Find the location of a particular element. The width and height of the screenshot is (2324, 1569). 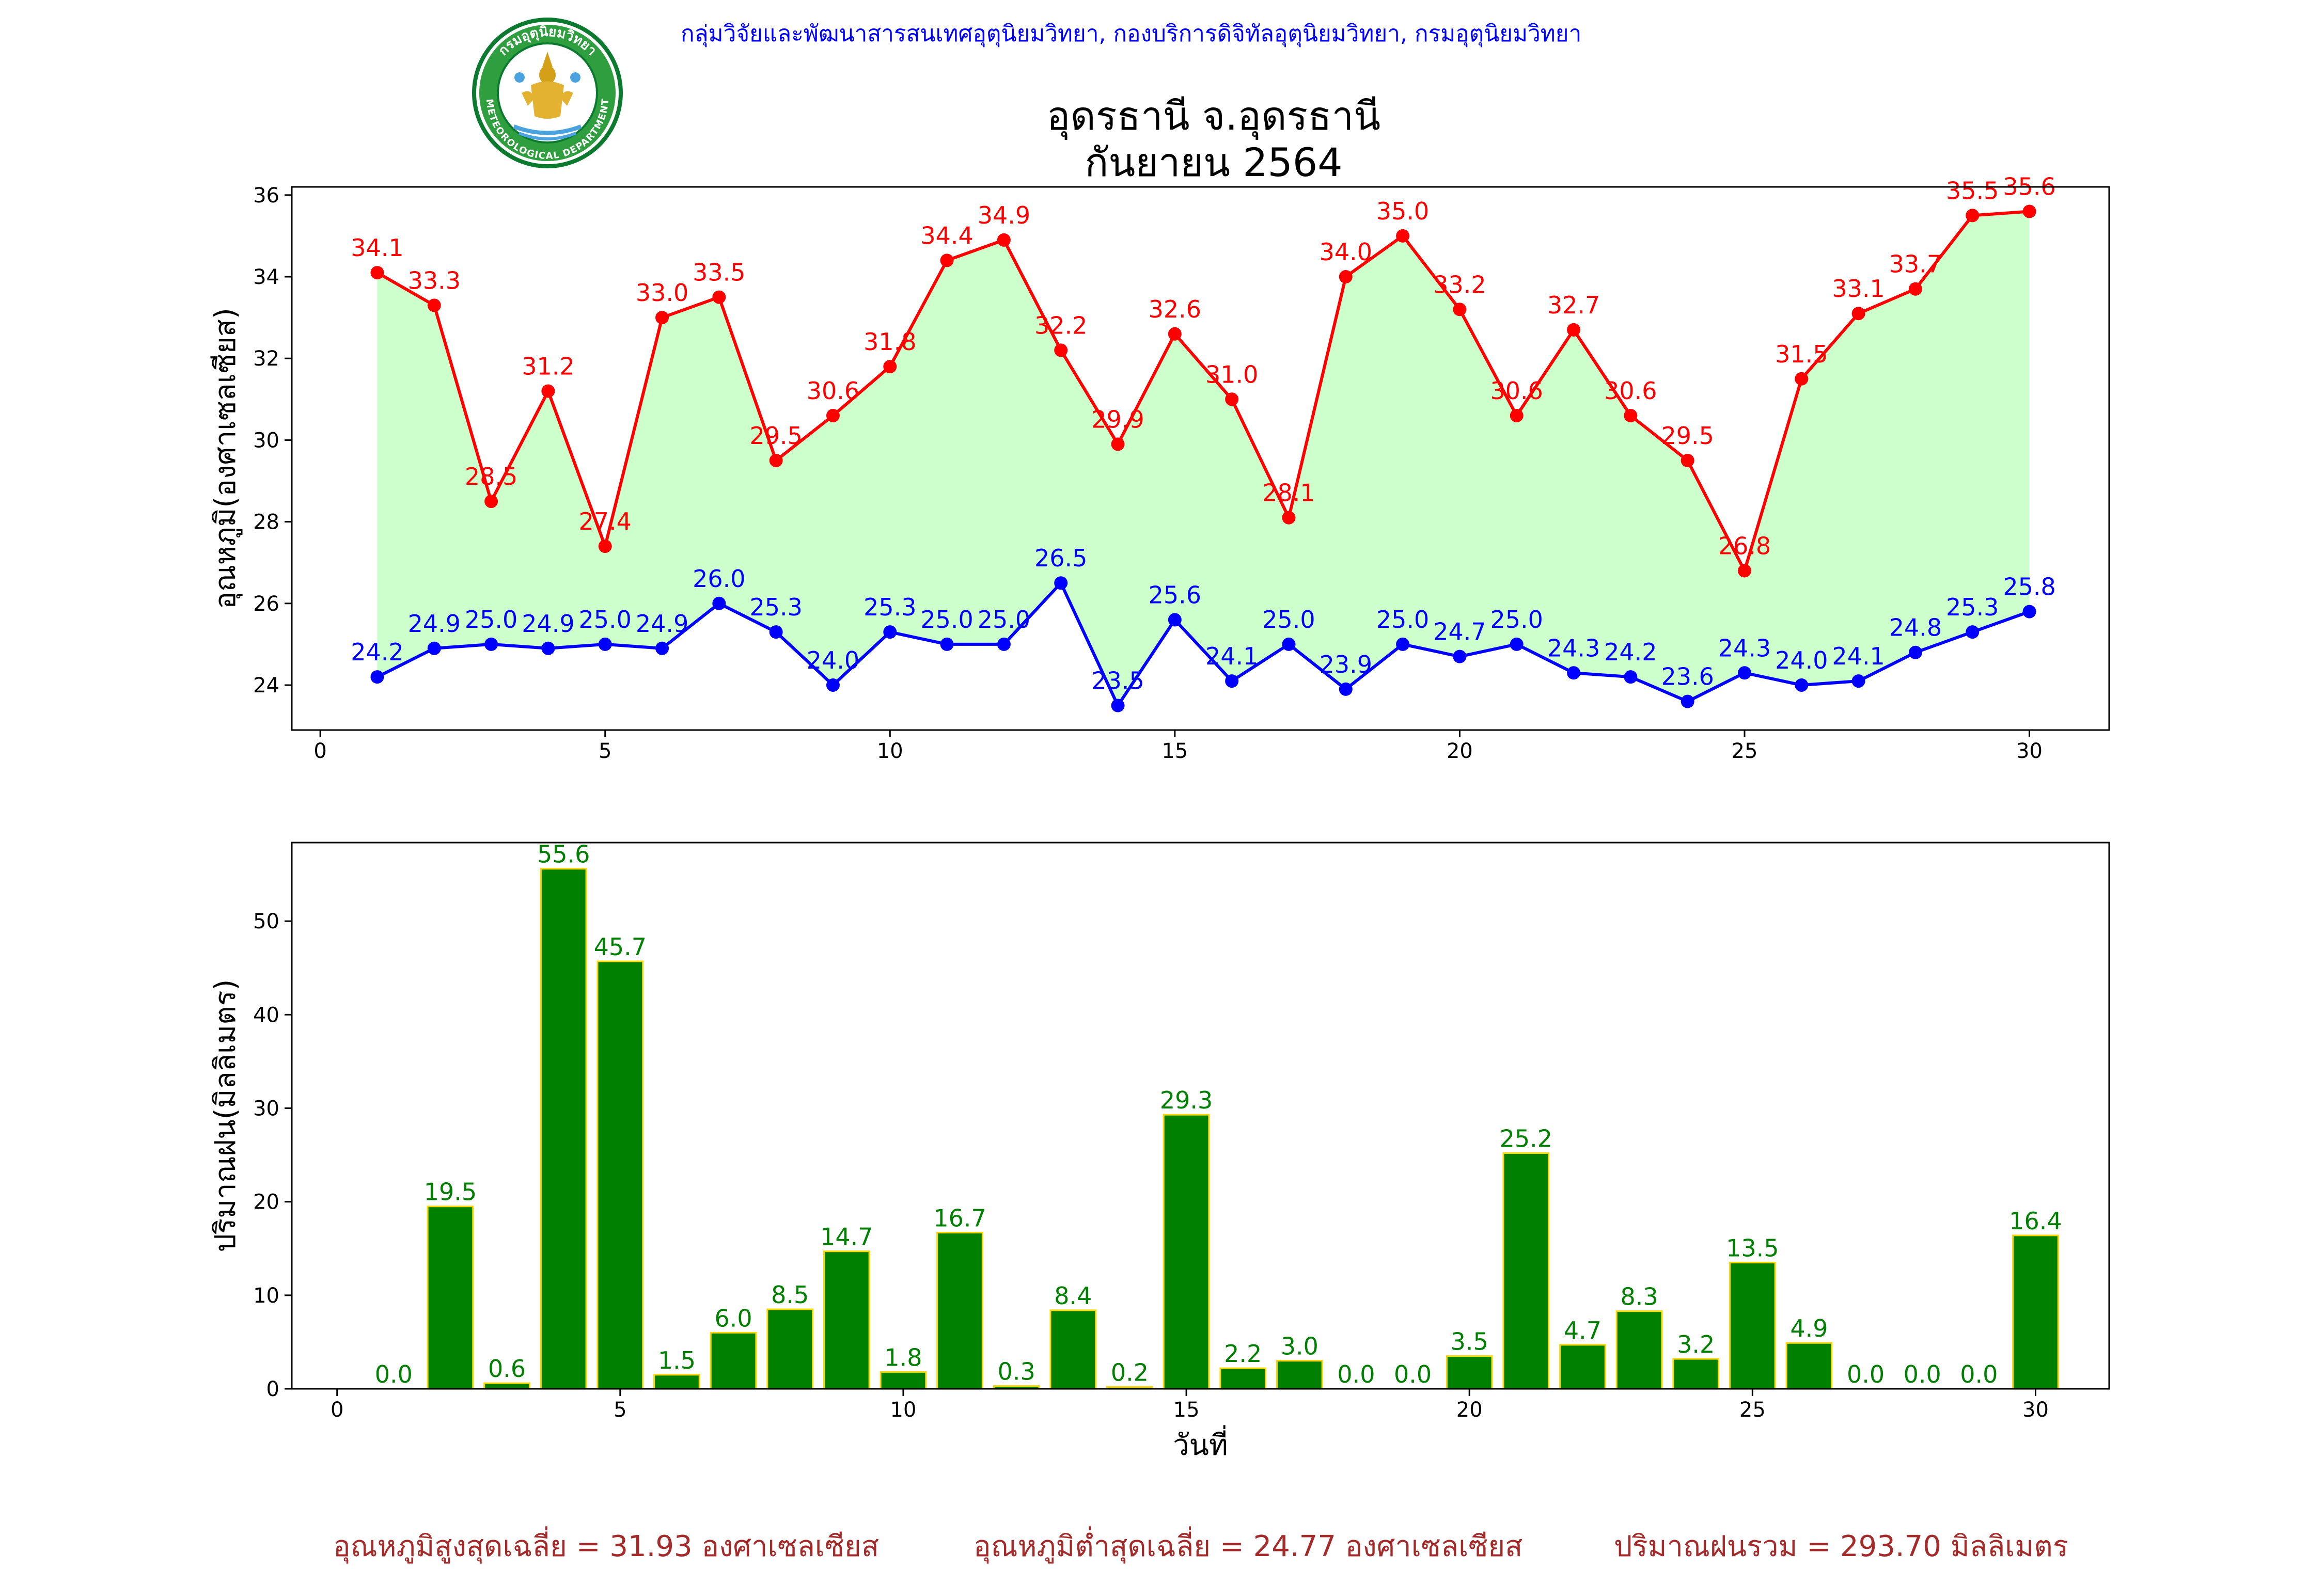

max-temp-label: 31.0 is located at coordinates (1231, 374).